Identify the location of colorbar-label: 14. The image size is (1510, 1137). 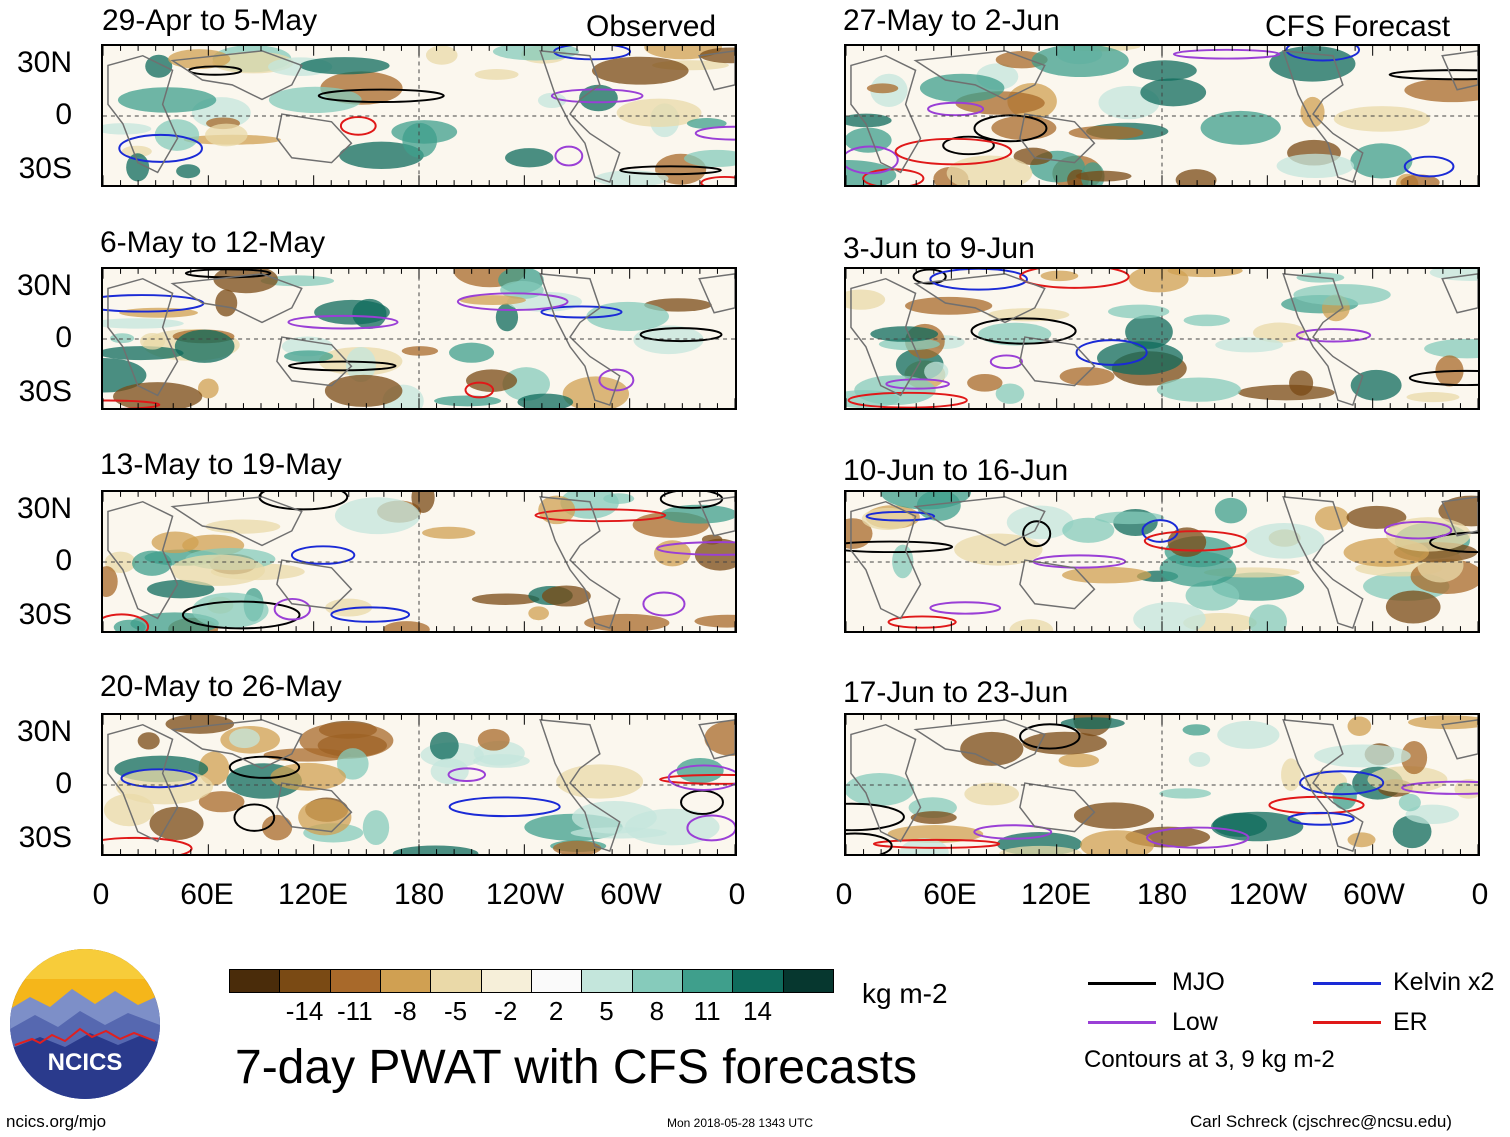
(757, 1011).